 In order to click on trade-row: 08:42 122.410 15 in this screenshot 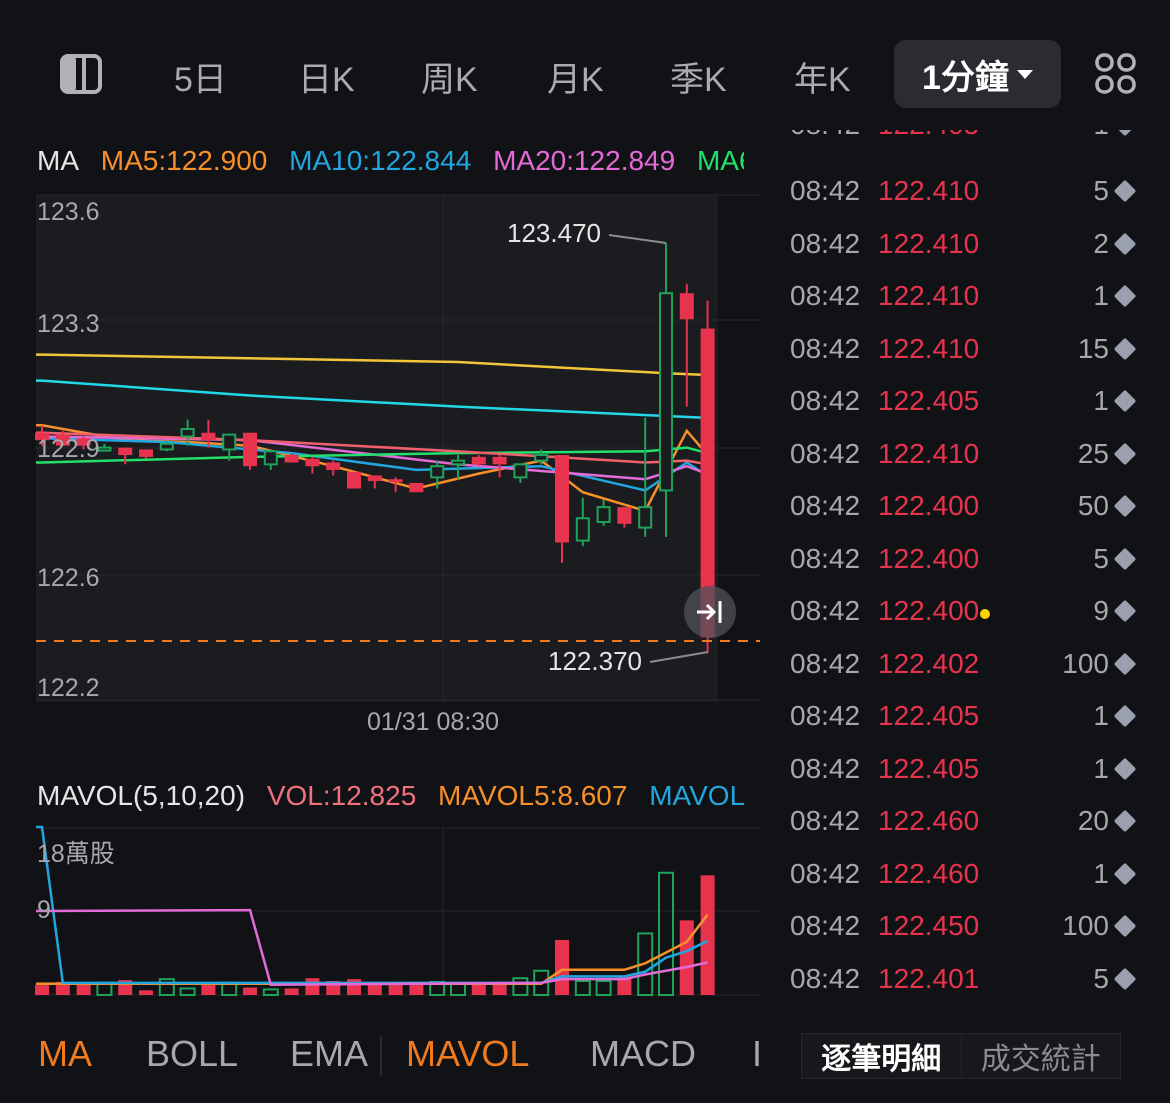, I will do `click(963, 352)`.